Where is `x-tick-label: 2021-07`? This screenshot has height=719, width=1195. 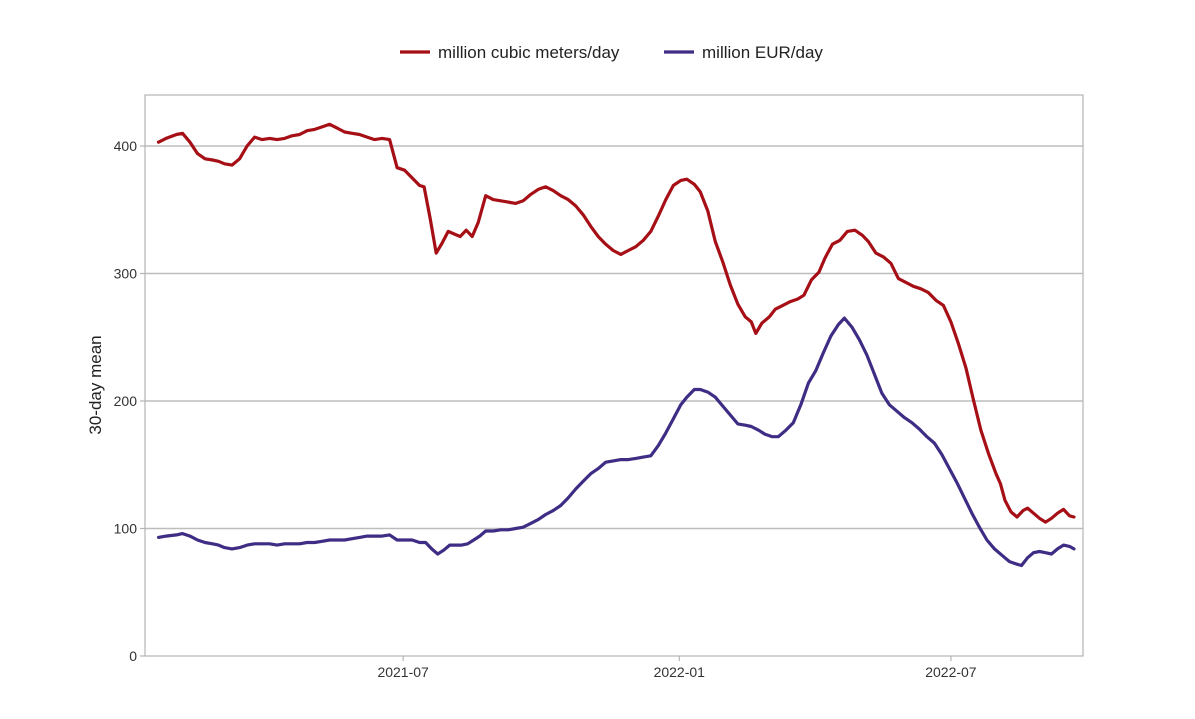 x-tick-label: 2021-07 is located at coordinates (403, 672).